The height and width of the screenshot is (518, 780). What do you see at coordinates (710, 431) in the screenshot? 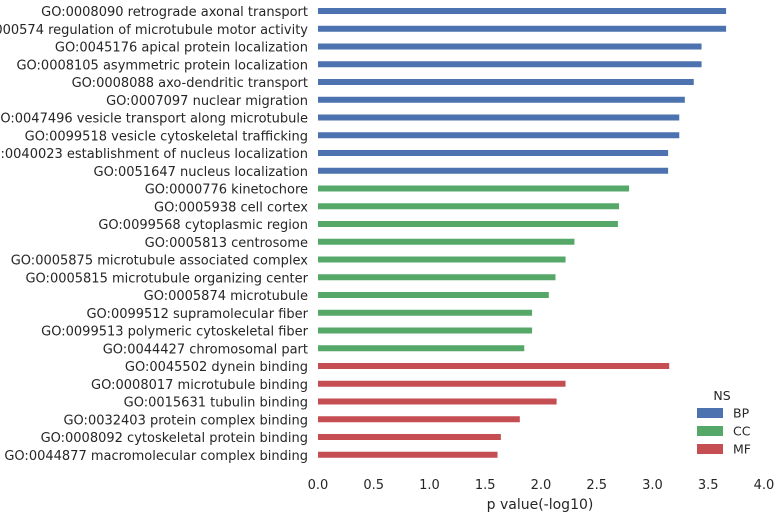
I see `legend-swatch-cc` at bounding box center [710, 431].